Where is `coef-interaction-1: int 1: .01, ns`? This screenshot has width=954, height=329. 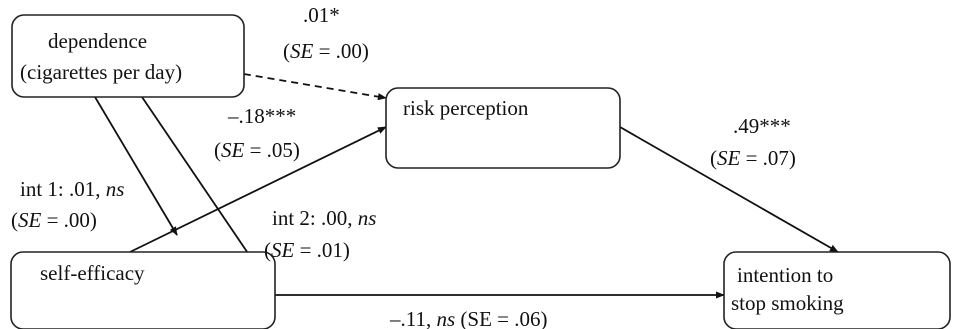
coef-interaction-1: int 1: .01, ns is located at coordinates (72, 189).